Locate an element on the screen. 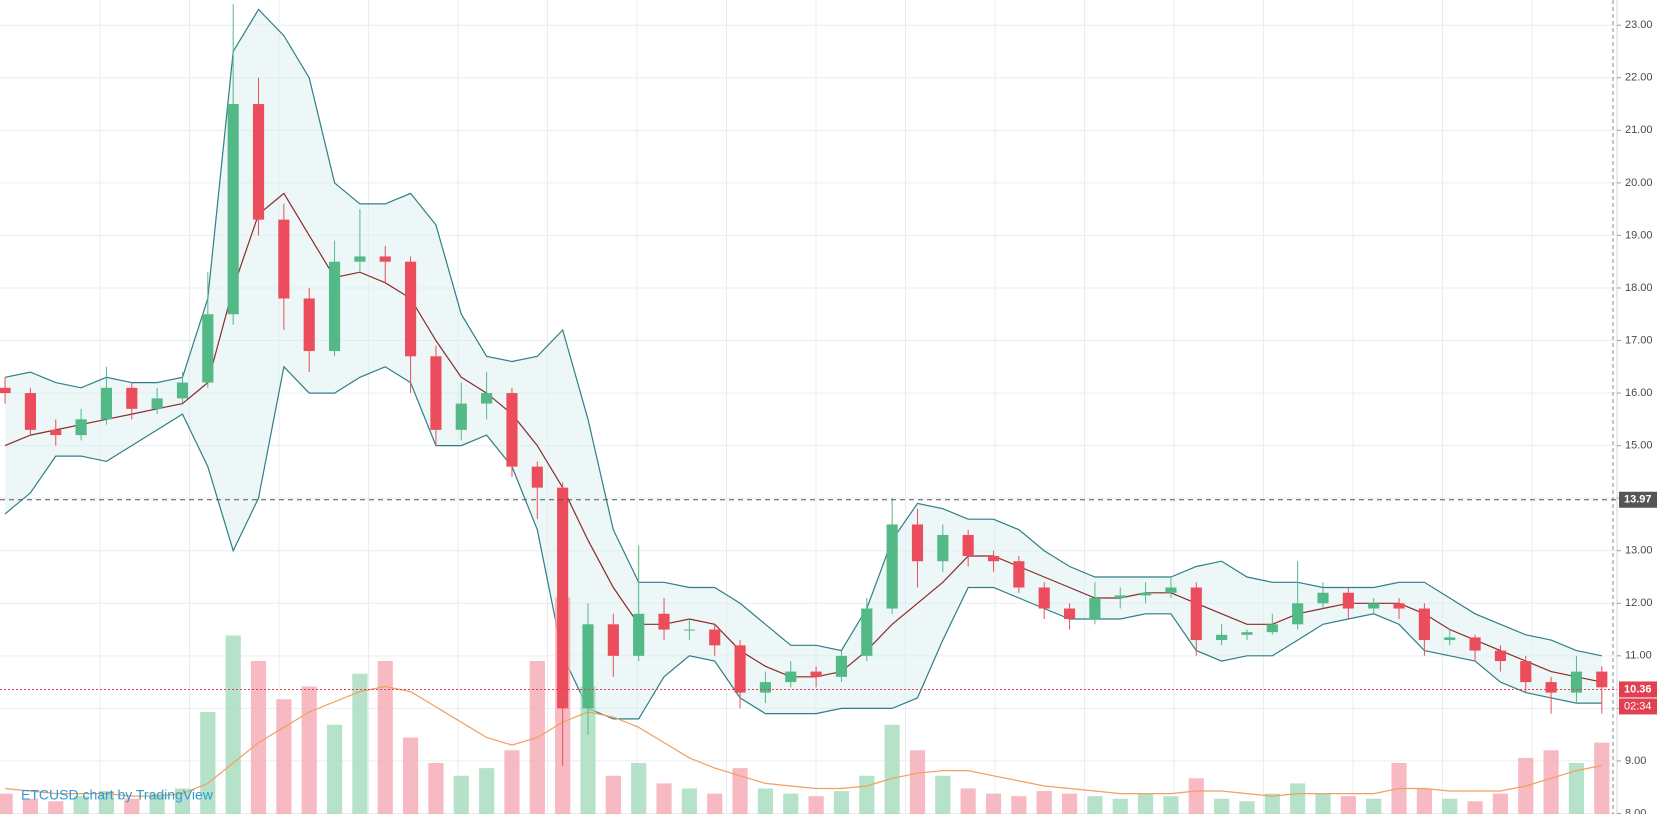  y-tick-label: 16.00 is located at coordinates (1639, 393).